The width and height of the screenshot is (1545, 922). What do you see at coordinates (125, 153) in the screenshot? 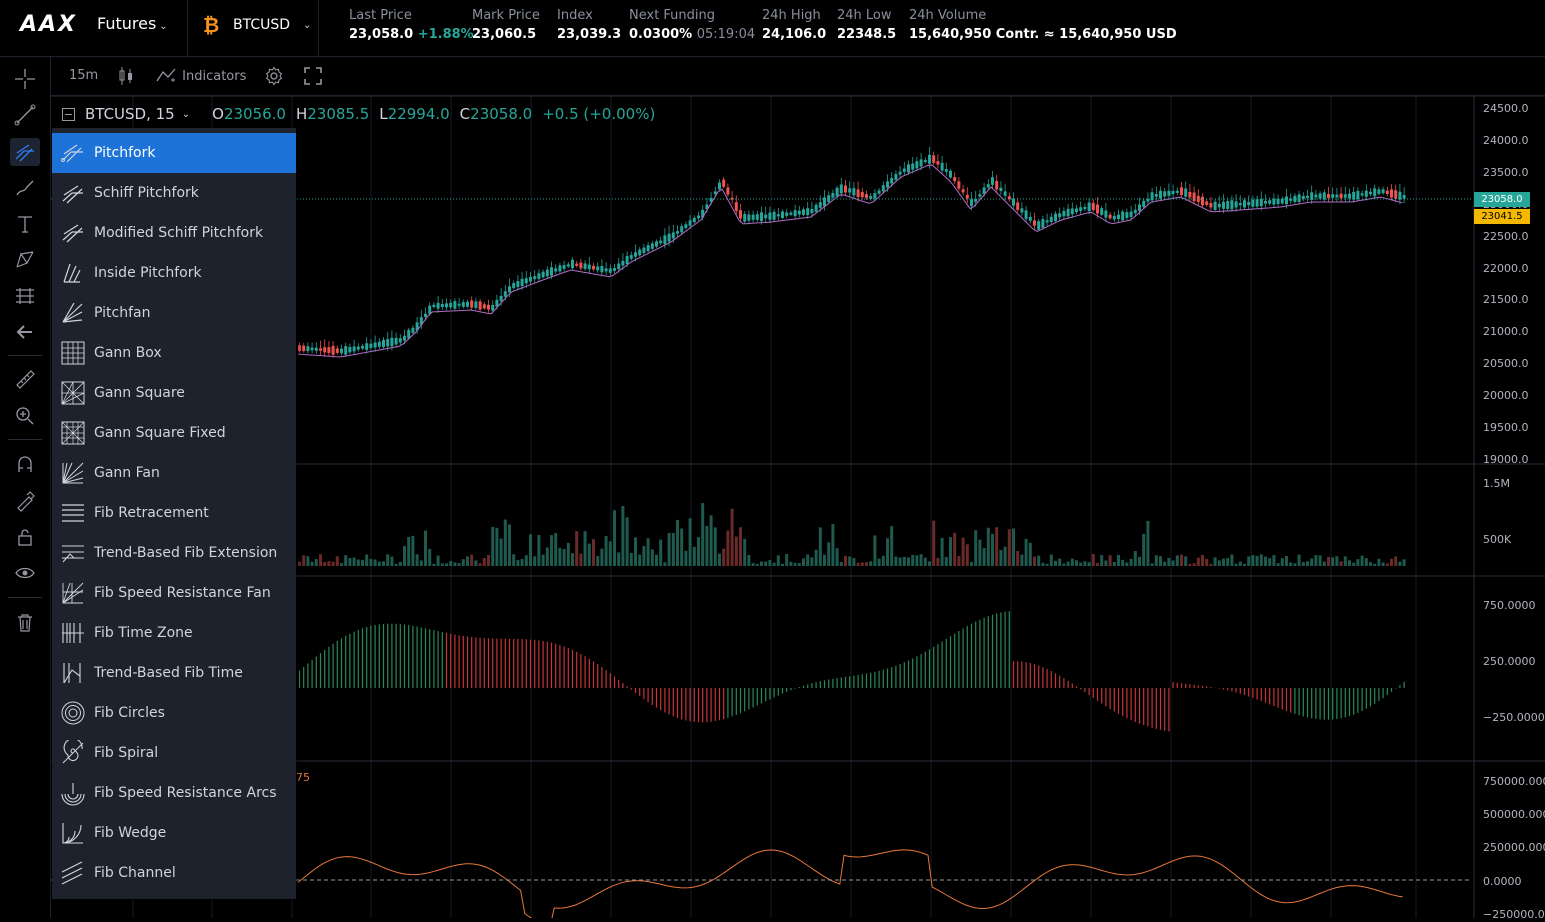
I see `menu-item-label: Pitchfork` at bounding box center [125, 153].